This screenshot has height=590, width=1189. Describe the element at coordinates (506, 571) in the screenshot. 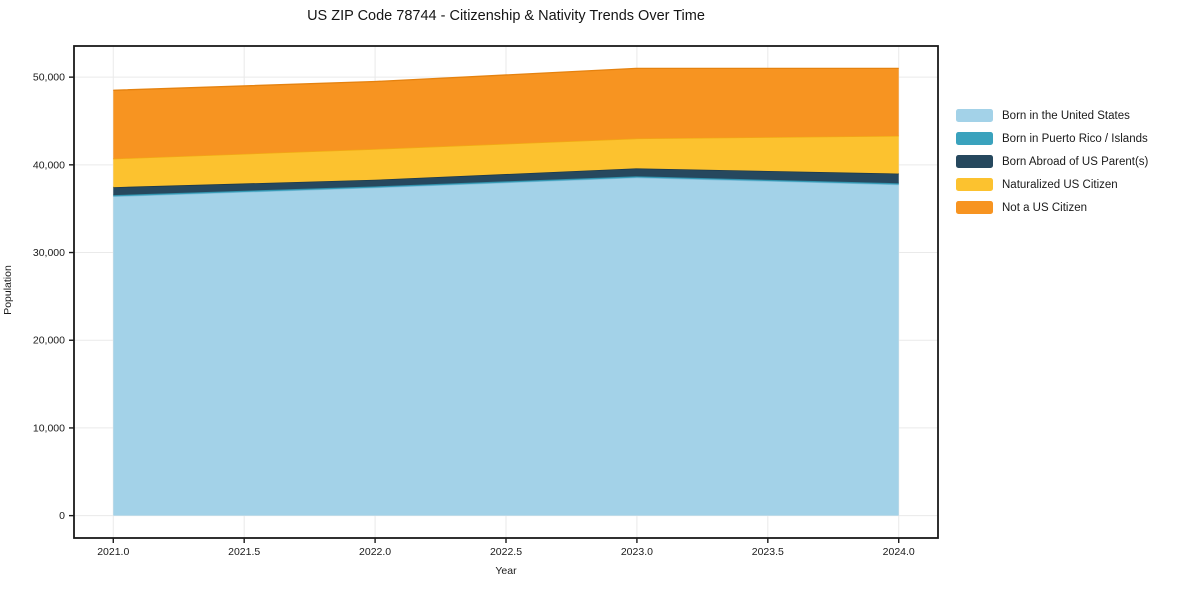

I see `x-axis-label: Year` at that location.